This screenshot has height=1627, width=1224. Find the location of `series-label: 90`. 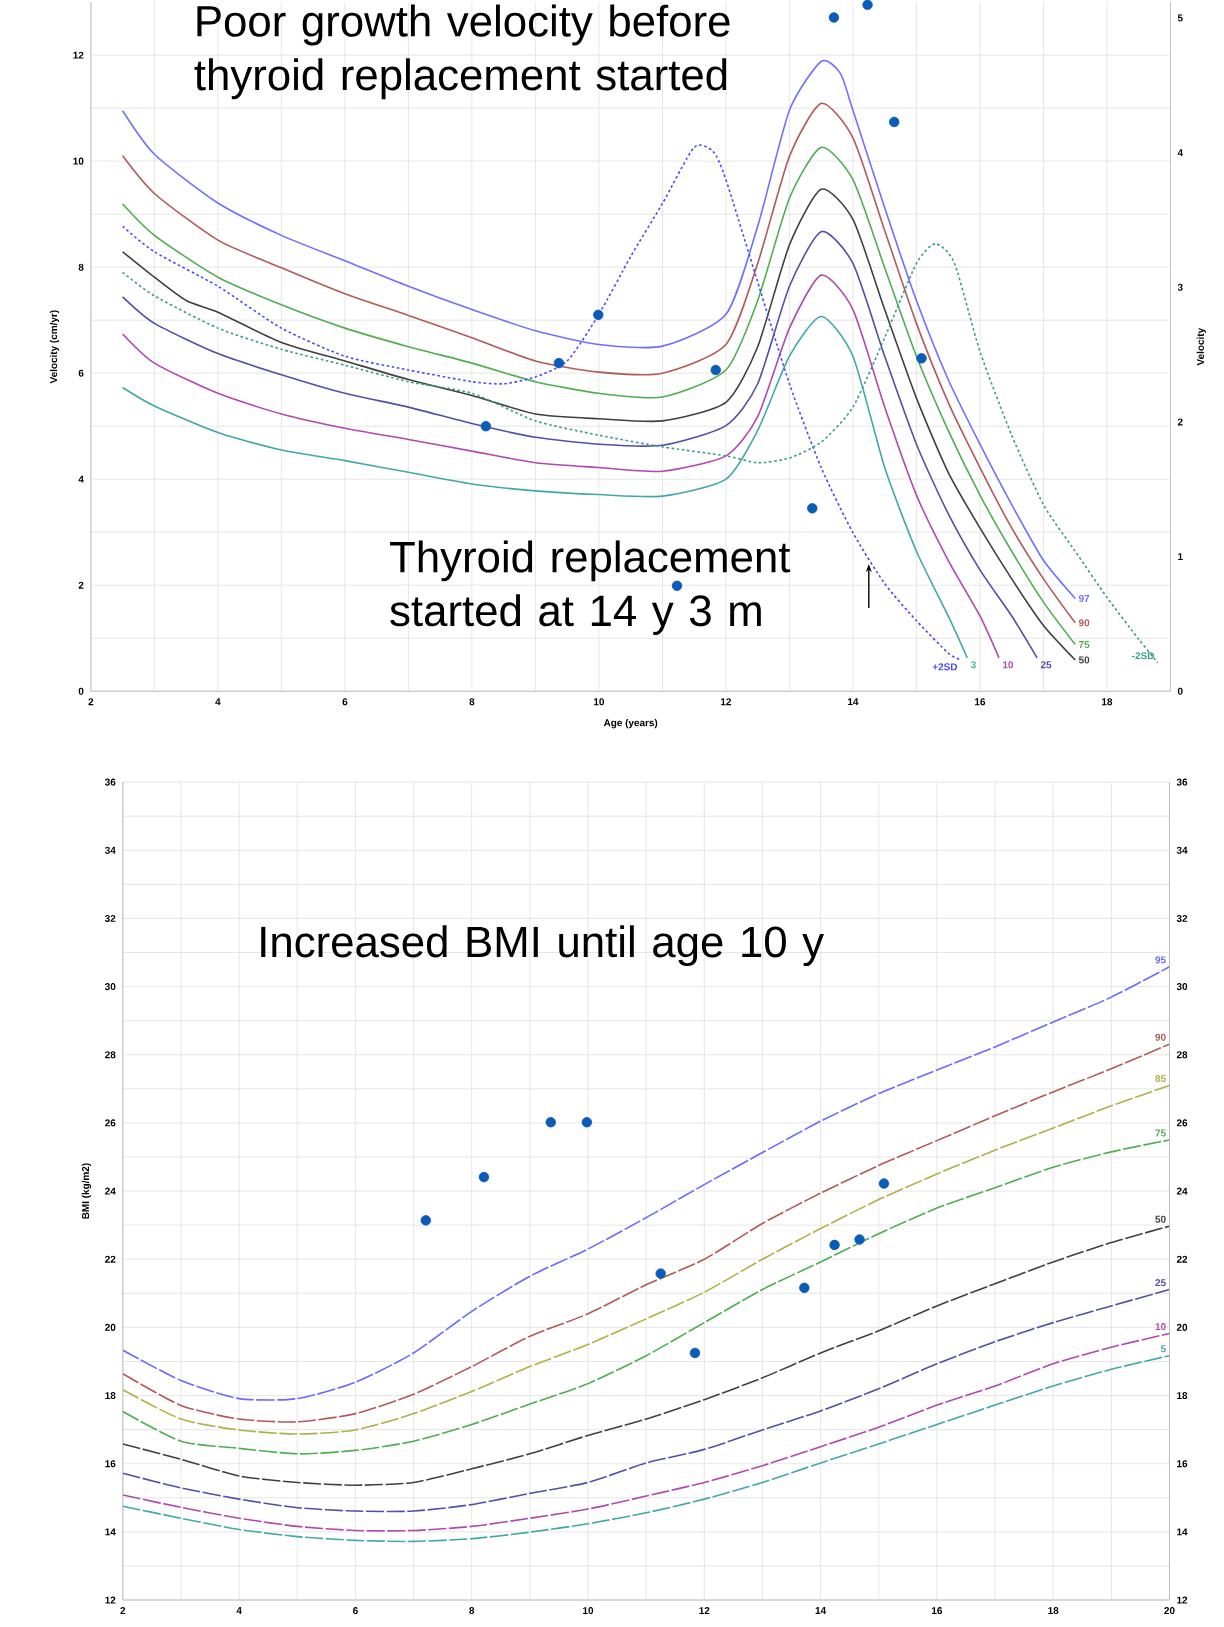

series-label: 90 is located at coordinates (1160, 1037).